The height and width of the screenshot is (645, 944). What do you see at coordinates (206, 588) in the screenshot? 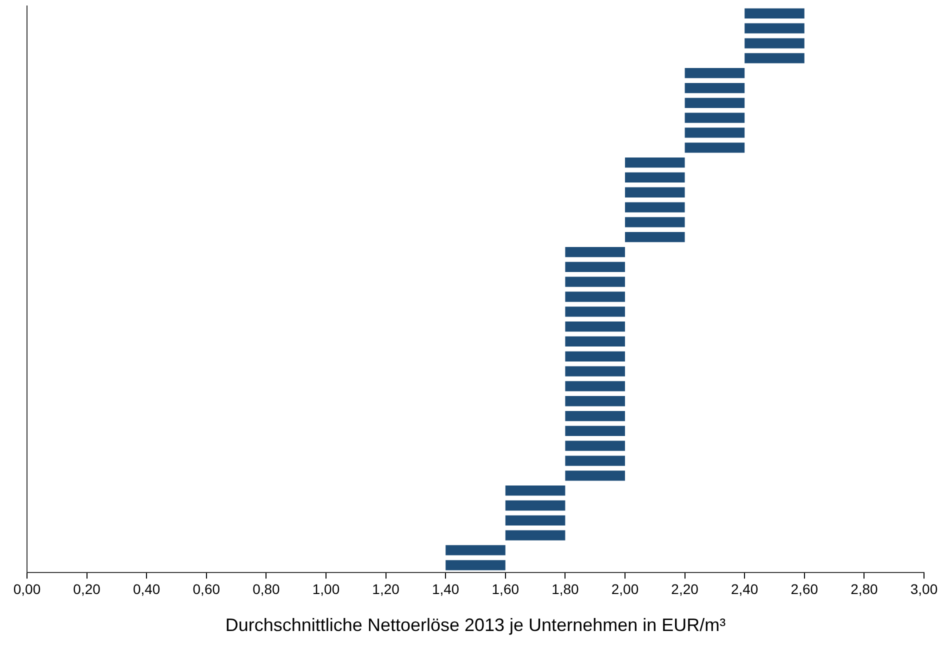
I see `x-tick-label: 0,60` at bounding box center [206, 588].